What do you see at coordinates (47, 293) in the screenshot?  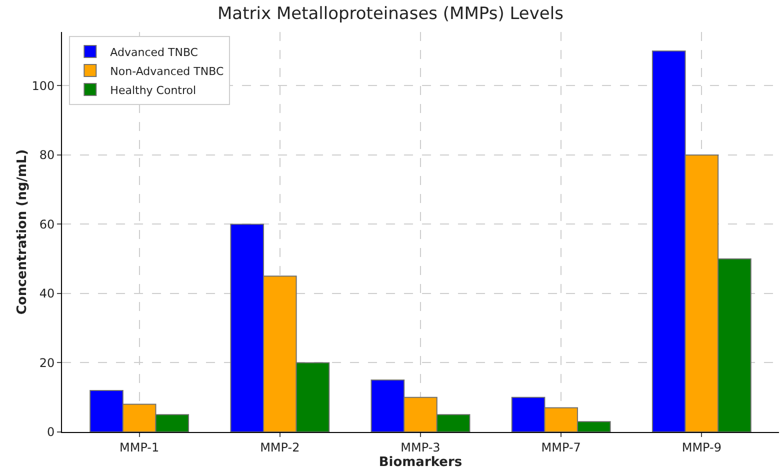 I see `y-tick-label: 40` at bounding box center [47, 293].